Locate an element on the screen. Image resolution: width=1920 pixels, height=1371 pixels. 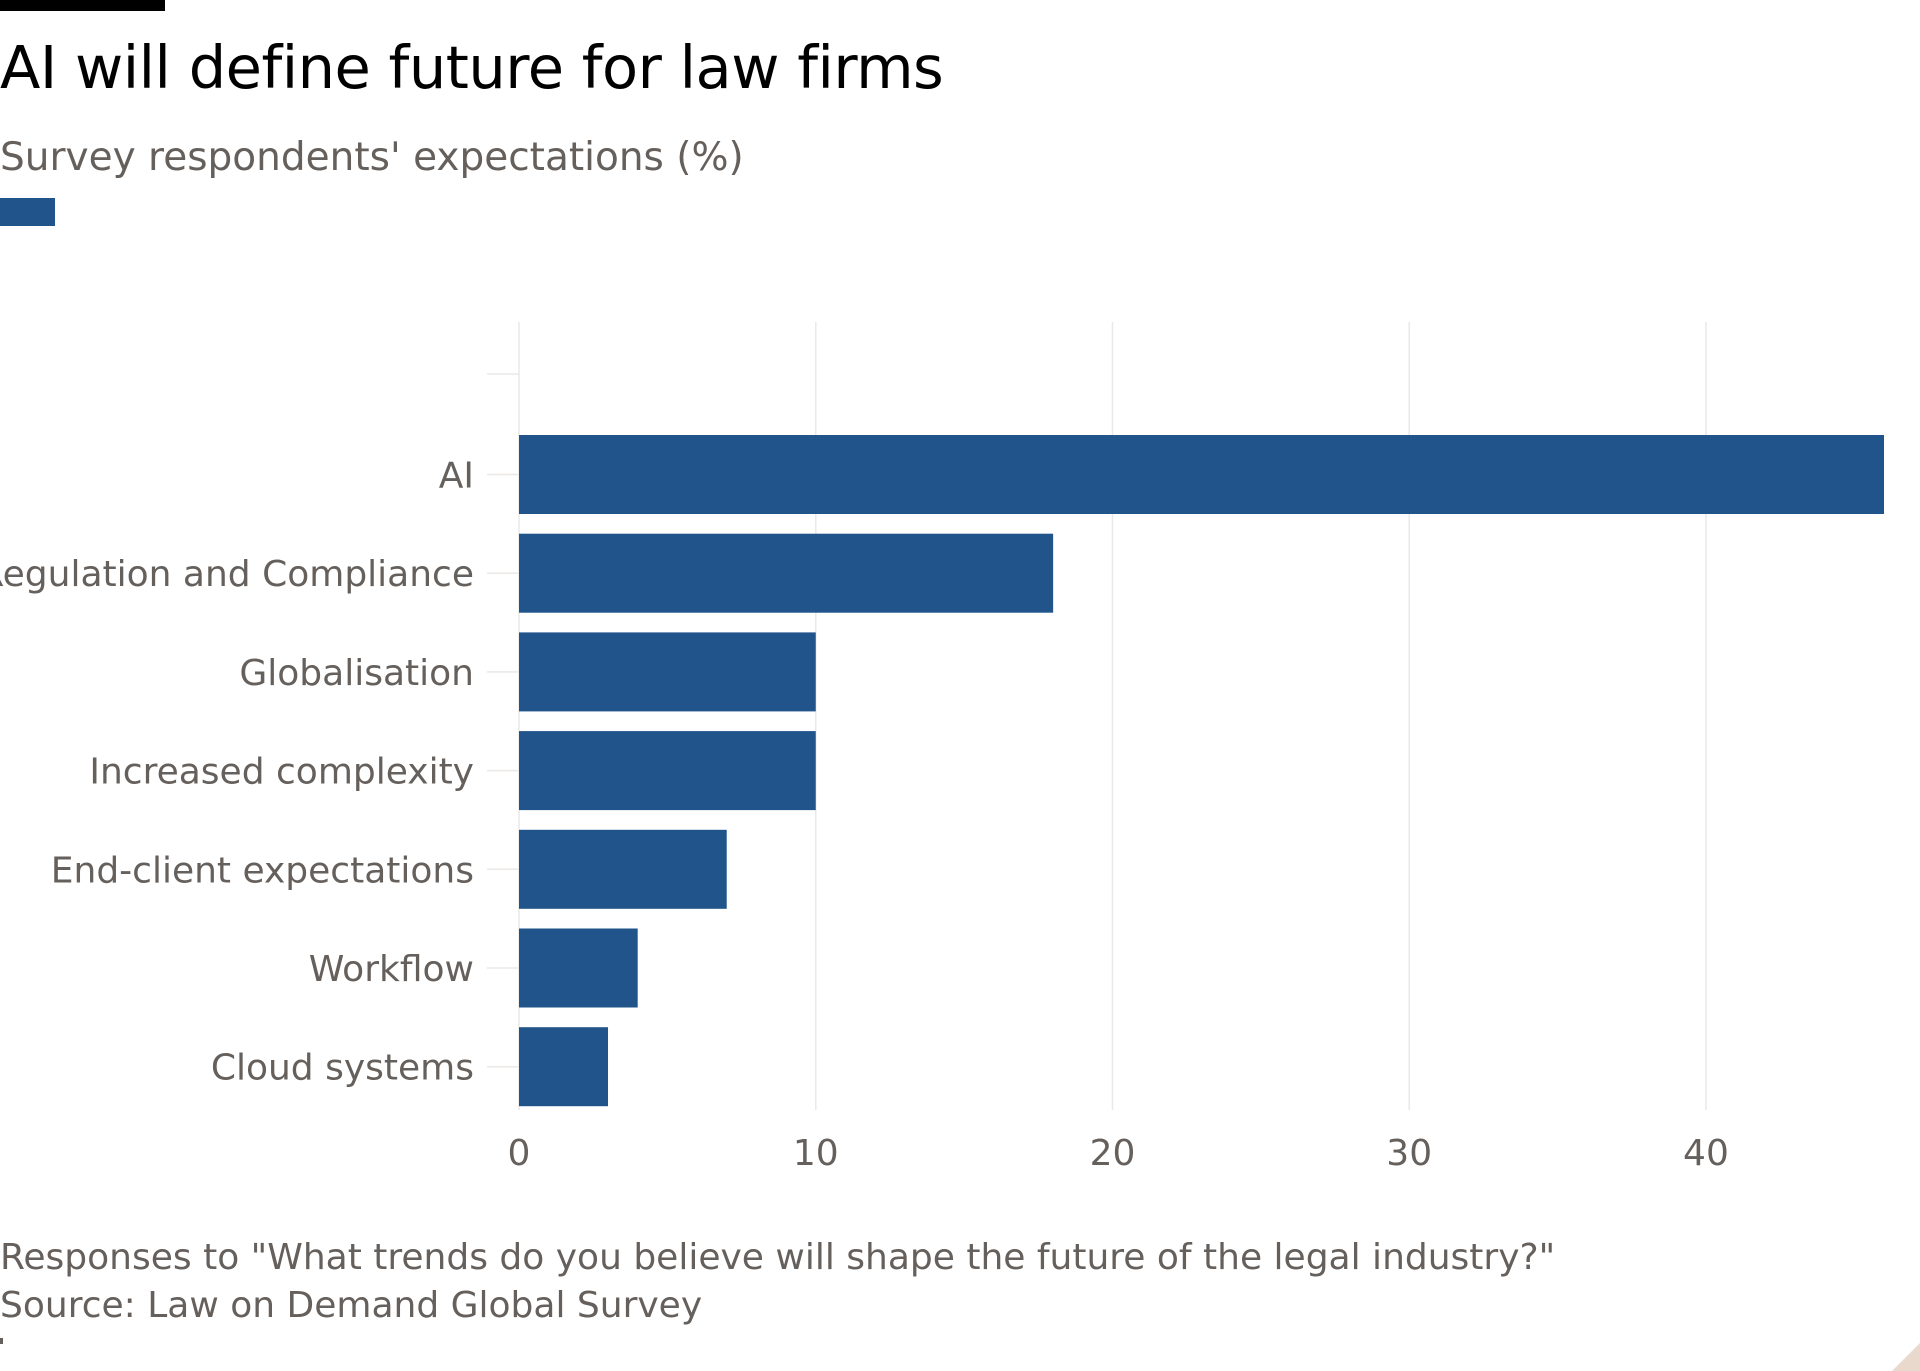
footer-source: Source: Law on Demand Global Survey is located at coordinates (351, 1305).